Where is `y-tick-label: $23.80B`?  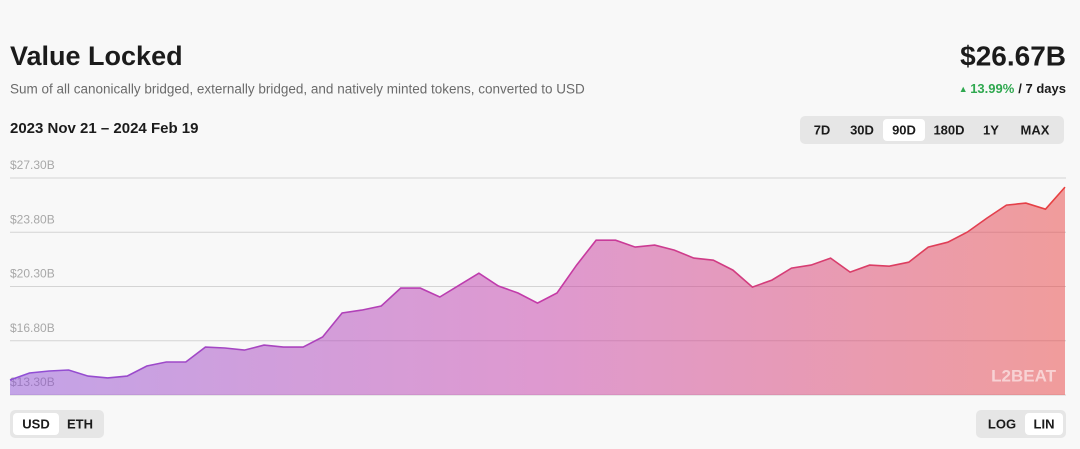 y-tick-label: $23.80B is located at coordinates (32, 219).